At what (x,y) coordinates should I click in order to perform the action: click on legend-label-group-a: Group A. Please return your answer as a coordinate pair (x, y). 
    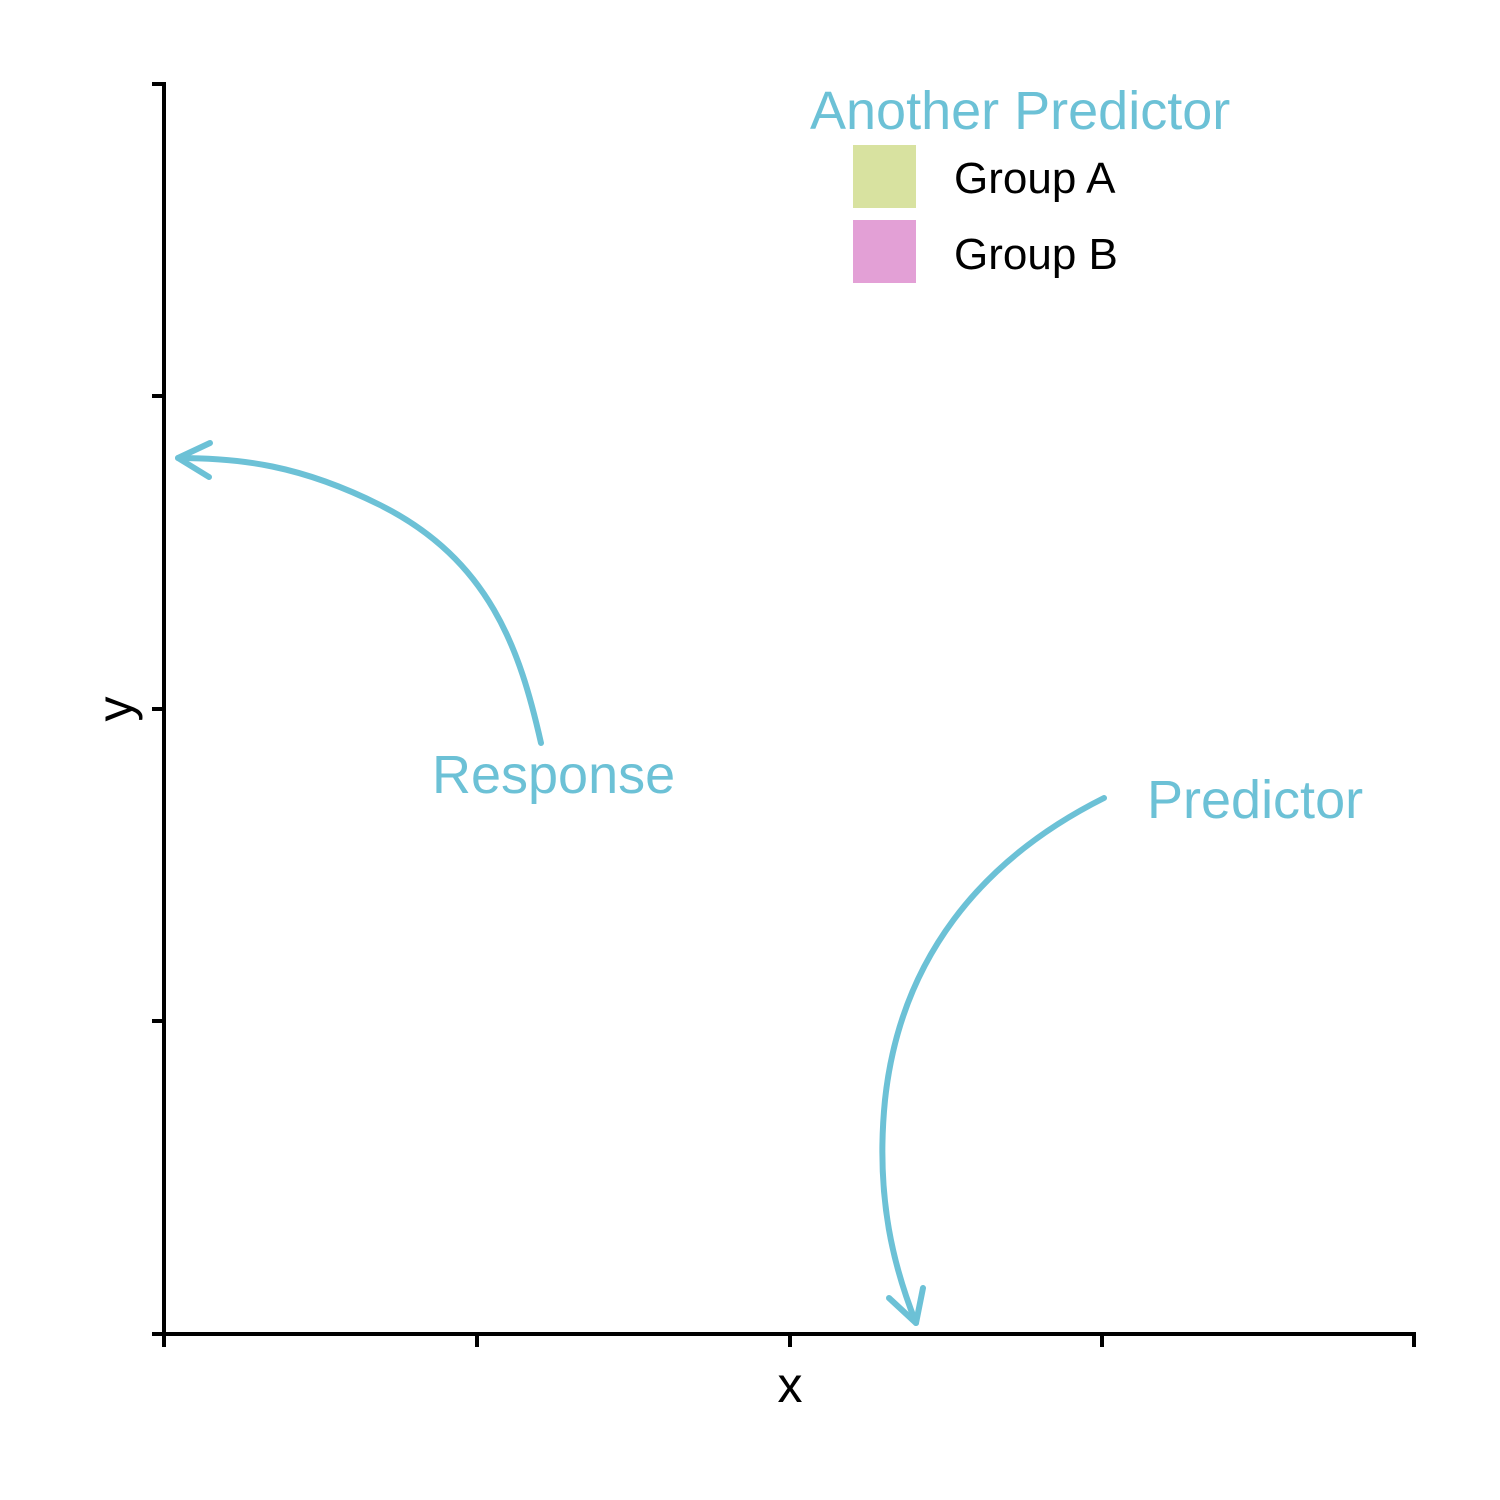
    Looking at the image, I should click on (1035, 178).